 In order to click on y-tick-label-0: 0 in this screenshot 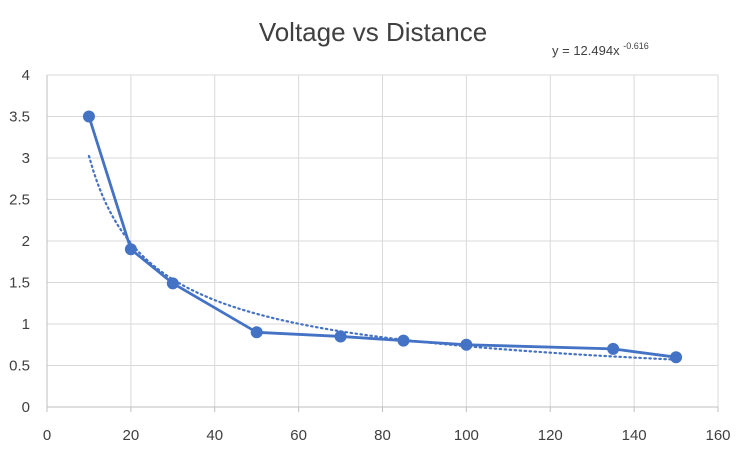, I will do `click(26, 407)`.